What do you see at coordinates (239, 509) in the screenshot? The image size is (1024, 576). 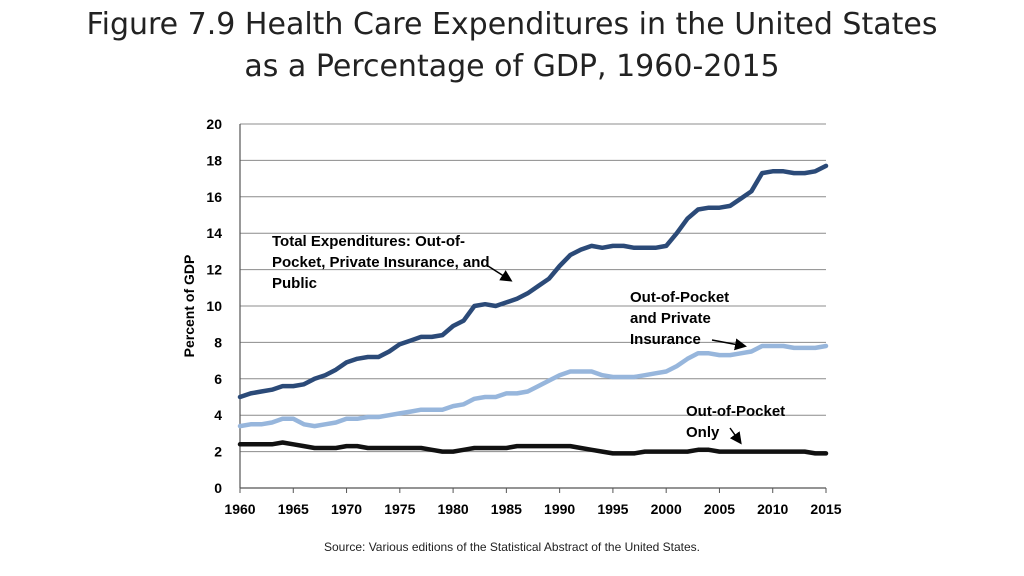 I see `x-tick-label: 1960` at bounding box center [239, 509].